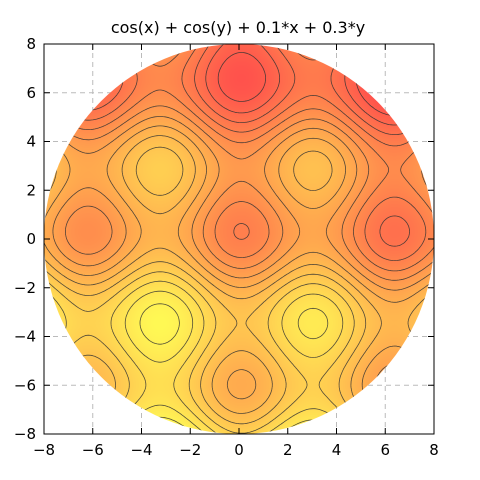 The height and width of the screenshot is (480, 480). Describe the element at coordinates (238, 27) in the screenshot. I see `chart-title: cos(x) + cos(y) + 0.1*x + 0.3*y` at that location.